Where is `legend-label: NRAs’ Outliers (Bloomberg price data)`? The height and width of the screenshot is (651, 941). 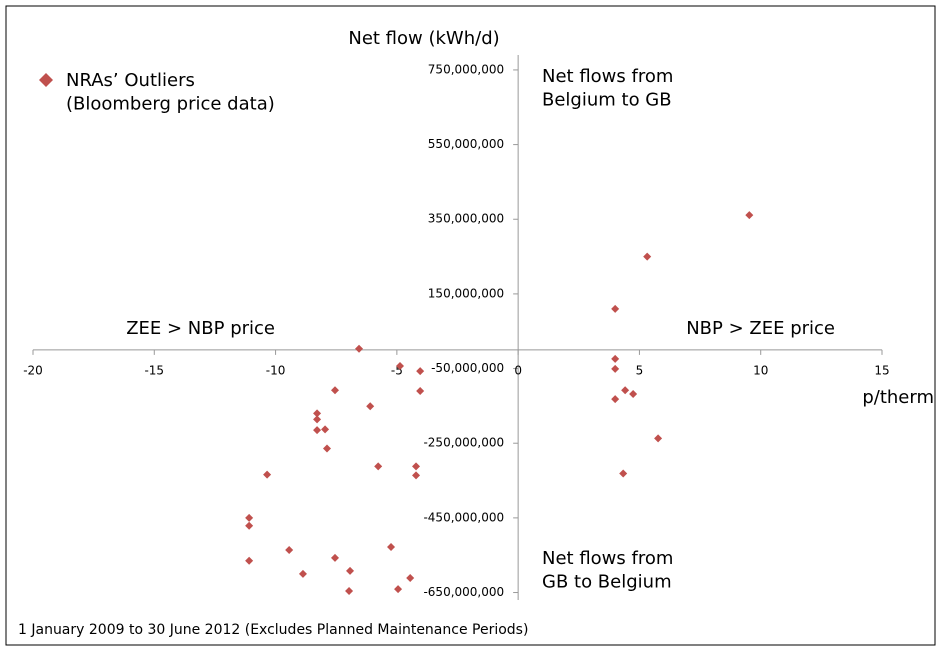
legend-label: NRAs’ Outliers (Bloomberg price data) is located at coordinates (170, 92).